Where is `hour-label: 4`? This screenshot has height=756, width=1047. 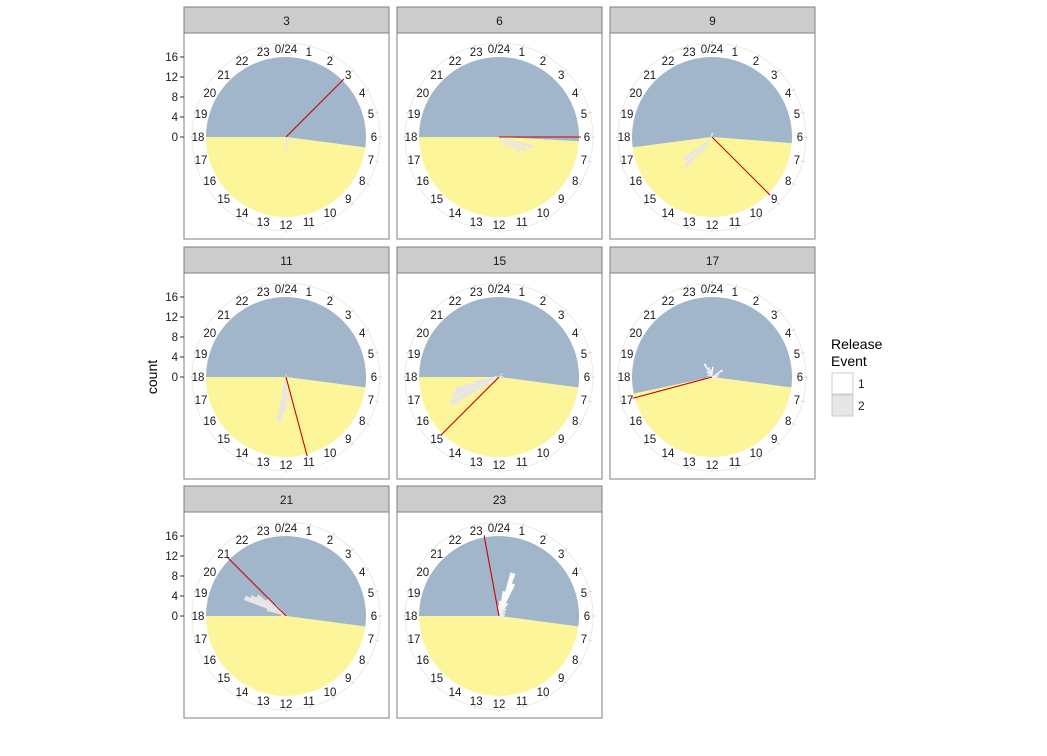 hour-label: 4 is located at coordinates (788, 334).